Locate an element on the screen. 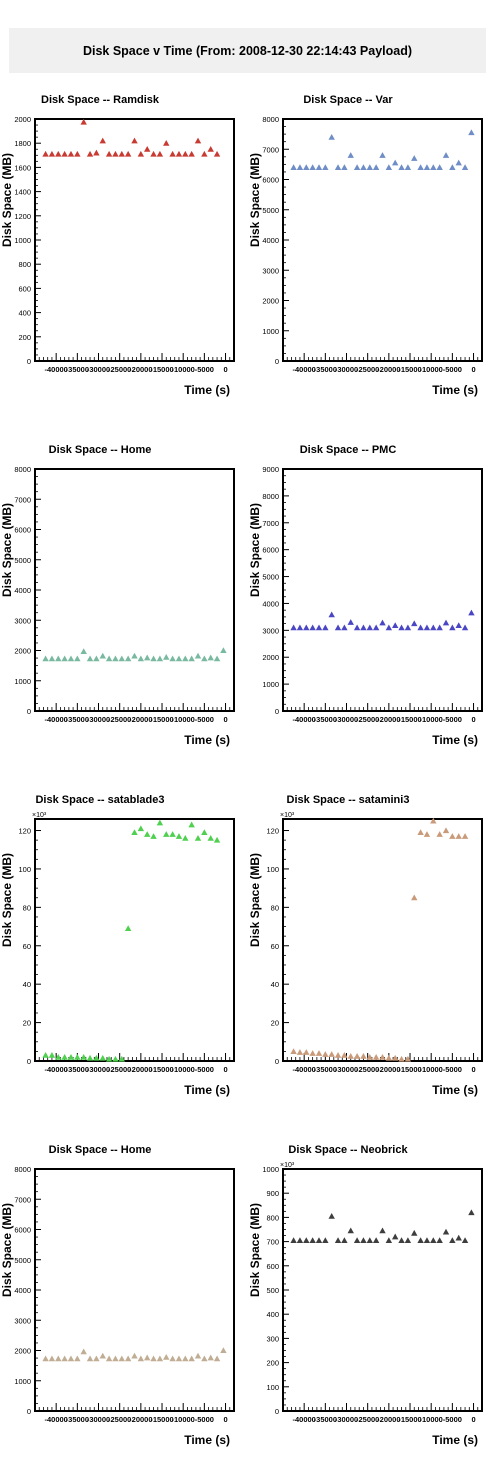  x-tick-label: -15000 is located at coordinates (161, 1419).